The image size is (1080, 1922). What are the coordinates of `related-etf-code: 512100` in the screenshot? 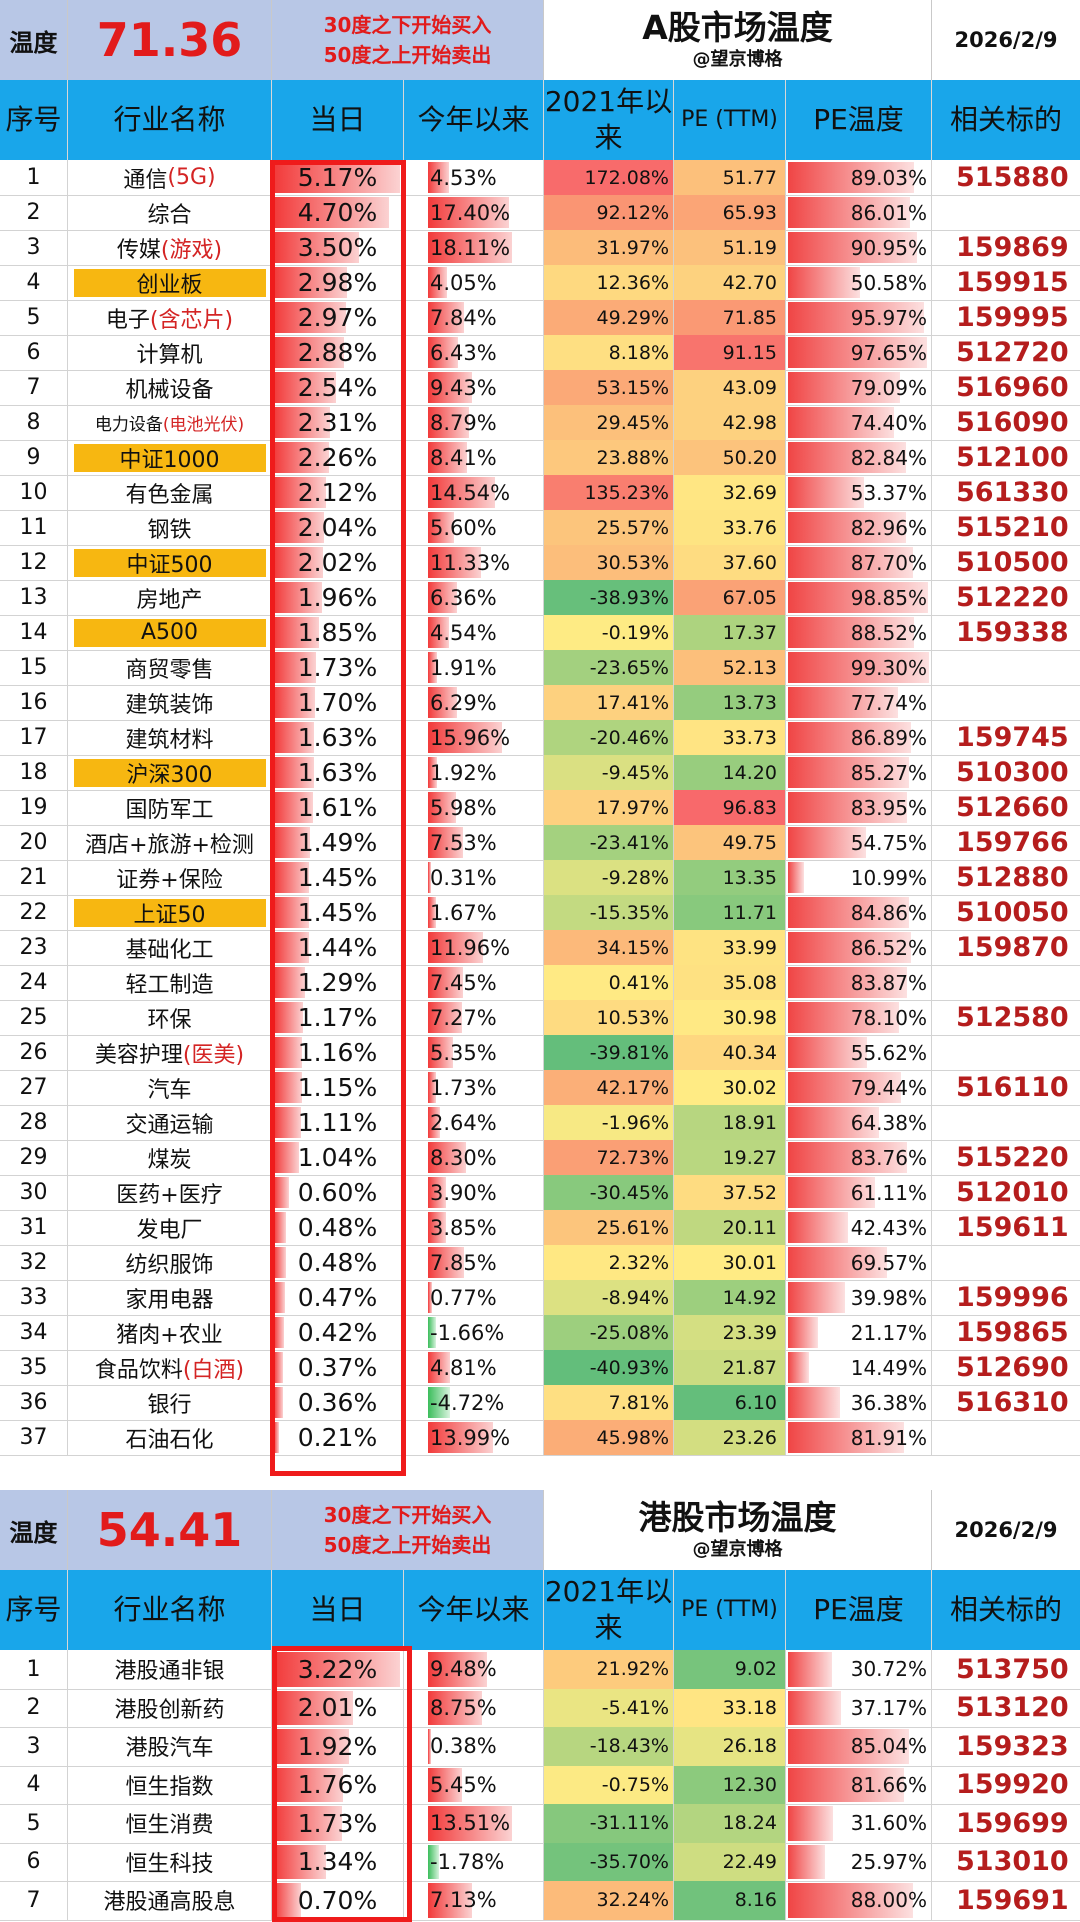 It's located at (1006, 457).